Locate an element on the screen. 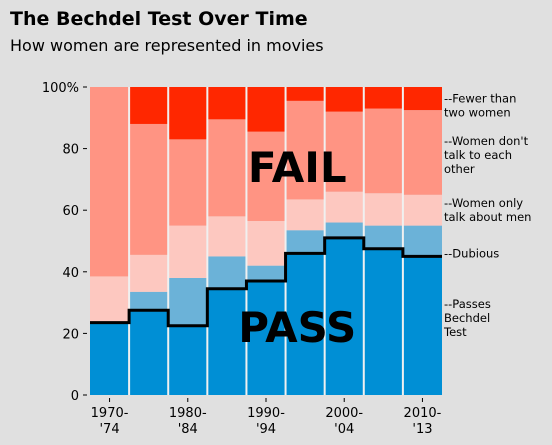 This screenshot has height=445, width=552. x-tick-label: '84 is located at coordinates (188, 429).